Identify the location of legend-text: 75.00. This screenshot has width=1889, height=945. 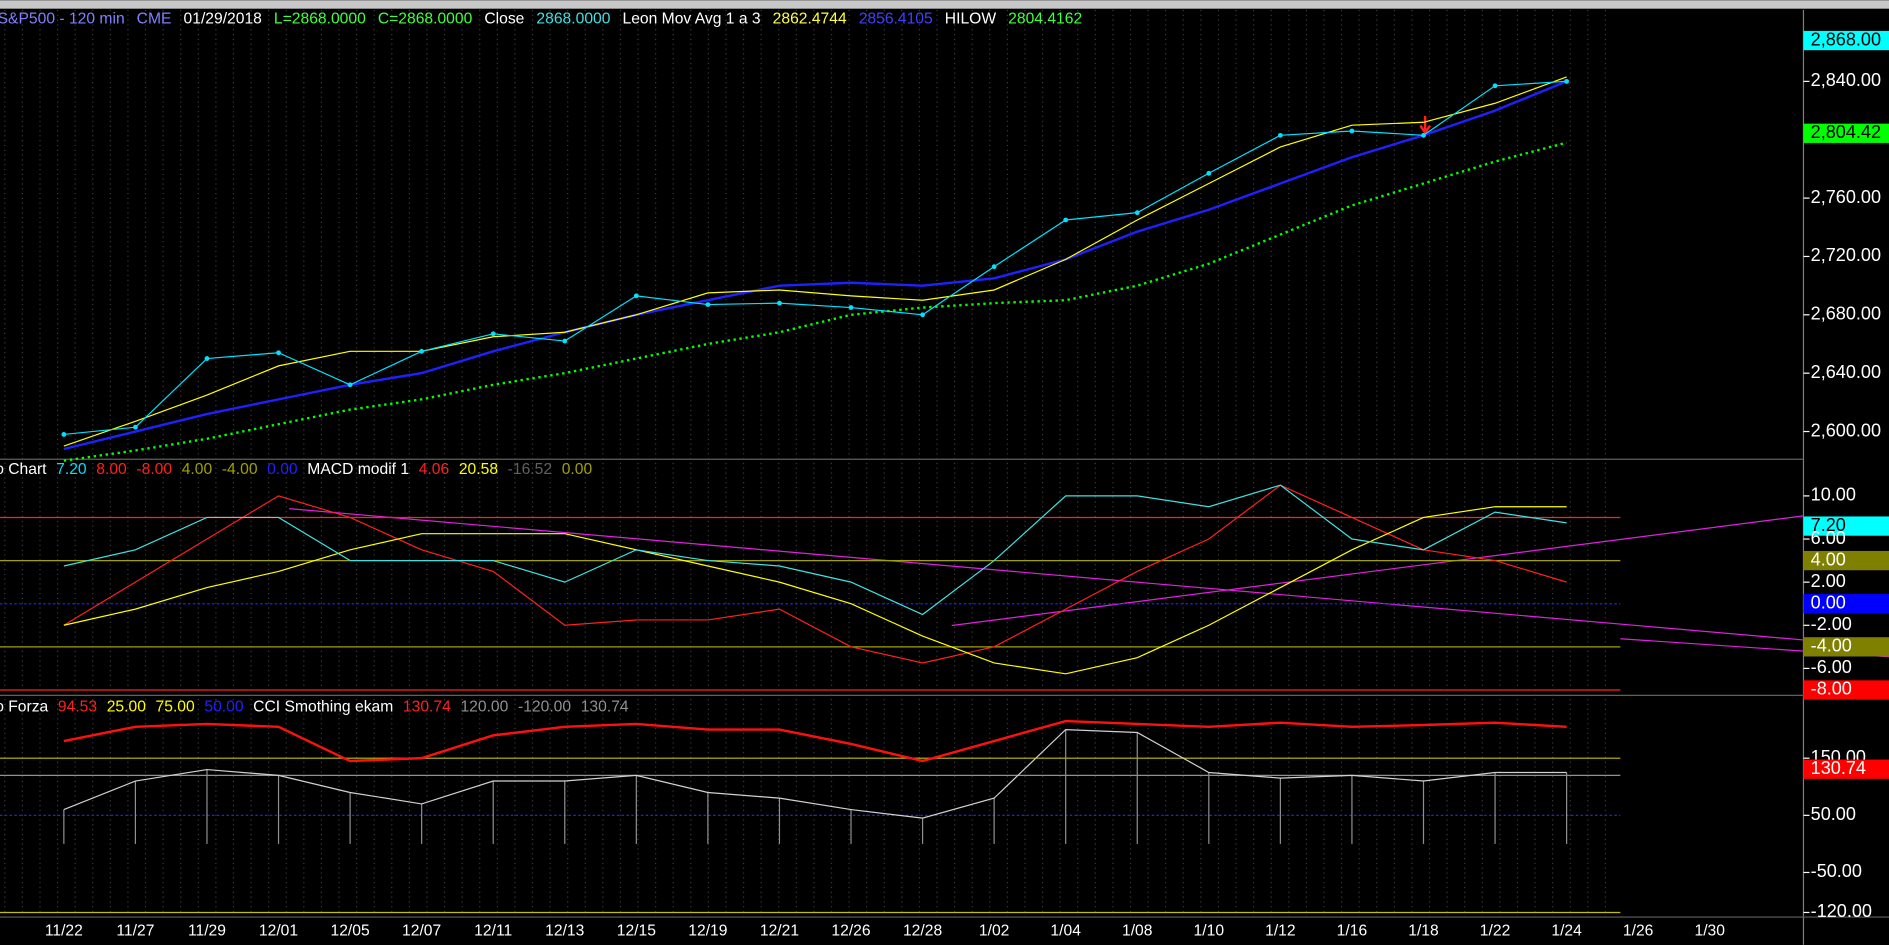
(175, 707).